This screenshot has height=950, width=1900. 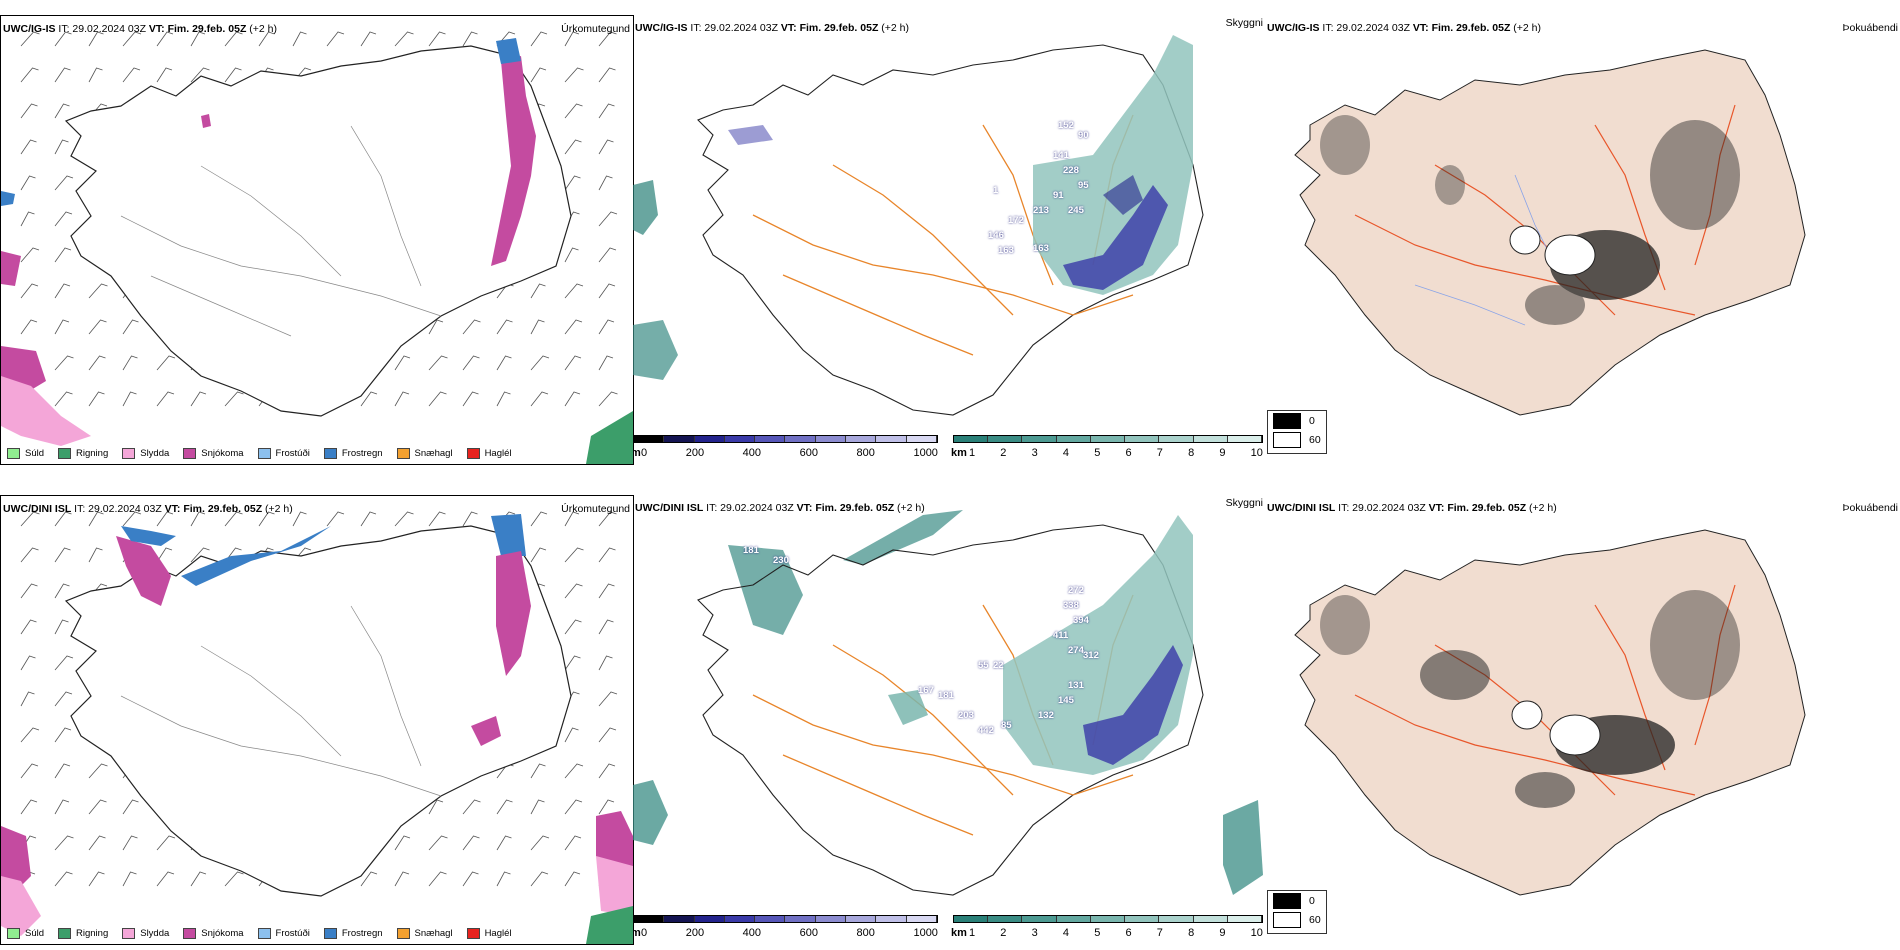 What do you see at coordinates (1108, 453) in the screenshot?
I see `scale-ticks: 1 2 3 4 5 6 7 8 9 10` at bounding box center [1108, 453].